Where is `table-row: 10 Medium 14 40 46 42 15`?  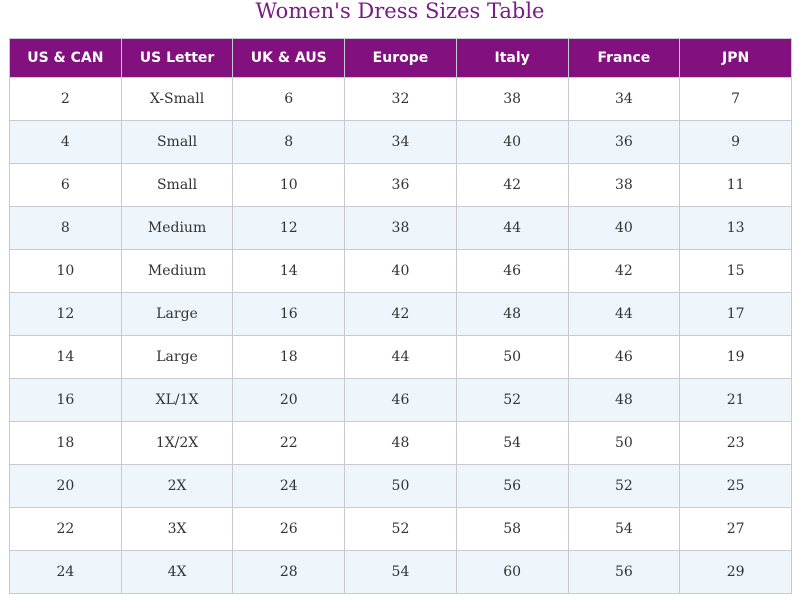 table-row: 10 Medium 14 40 46 42 15 is located at coordinates (400, 271).